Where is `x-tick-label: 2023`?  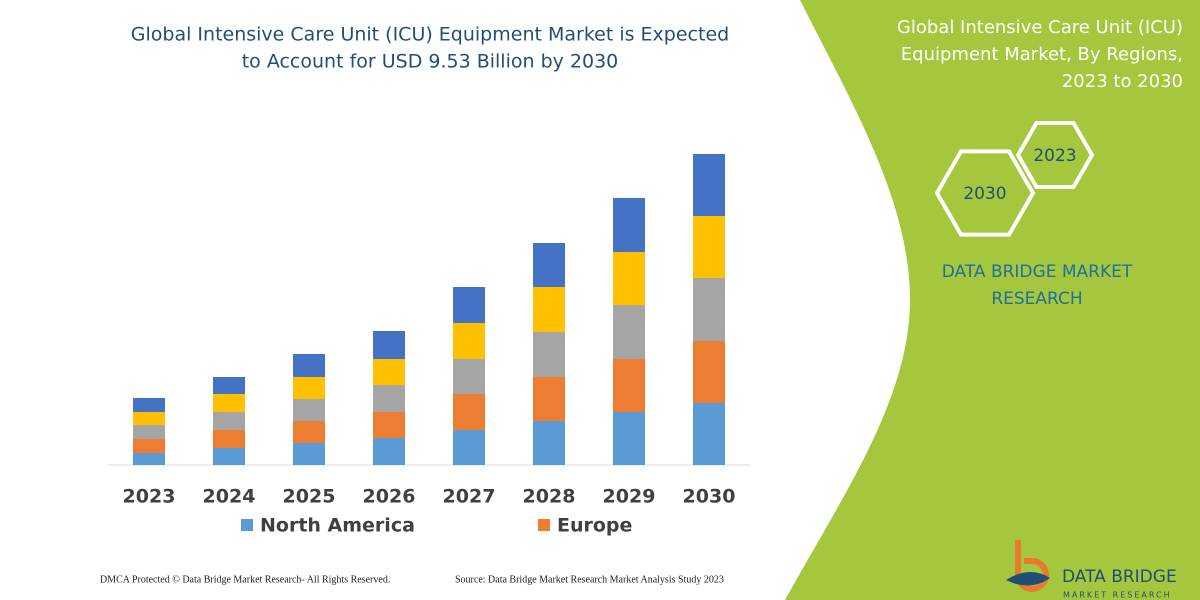
x-tick-label: 2023 is located at coordinates (149, 497).